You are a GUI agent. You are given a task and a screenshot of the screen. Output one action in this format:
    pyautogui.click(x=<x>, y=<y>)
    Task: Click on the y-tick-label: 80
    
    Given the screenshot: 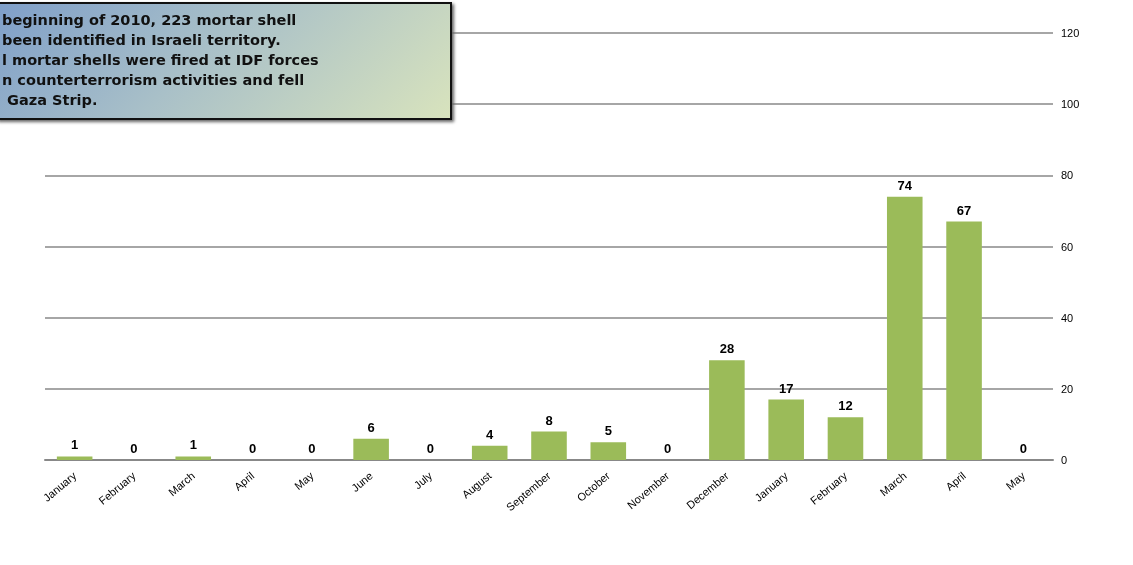 What is the action you would take?
    pyautogui.click(x=1067, y=175)
    